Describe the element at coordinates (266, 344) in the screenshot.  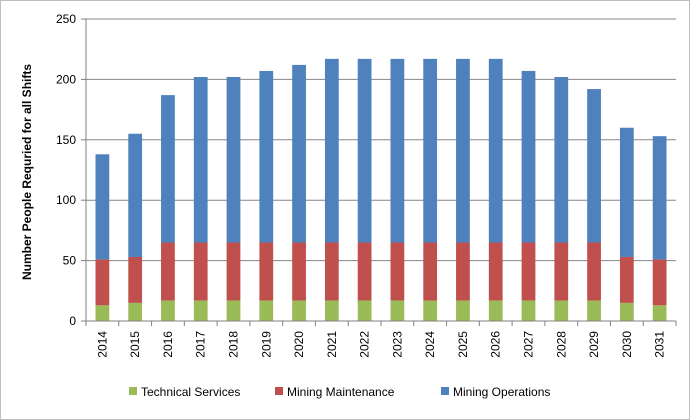
I see `x-tick-label: 2019` at that location.